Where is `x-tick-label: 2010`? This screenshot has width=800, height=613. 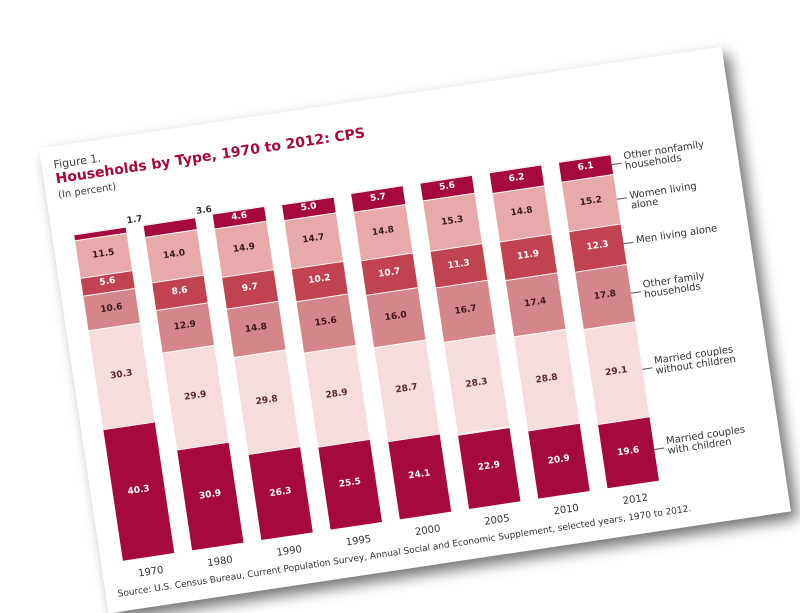 x-tick-label: 2010 is located at coordinates (566, 510).